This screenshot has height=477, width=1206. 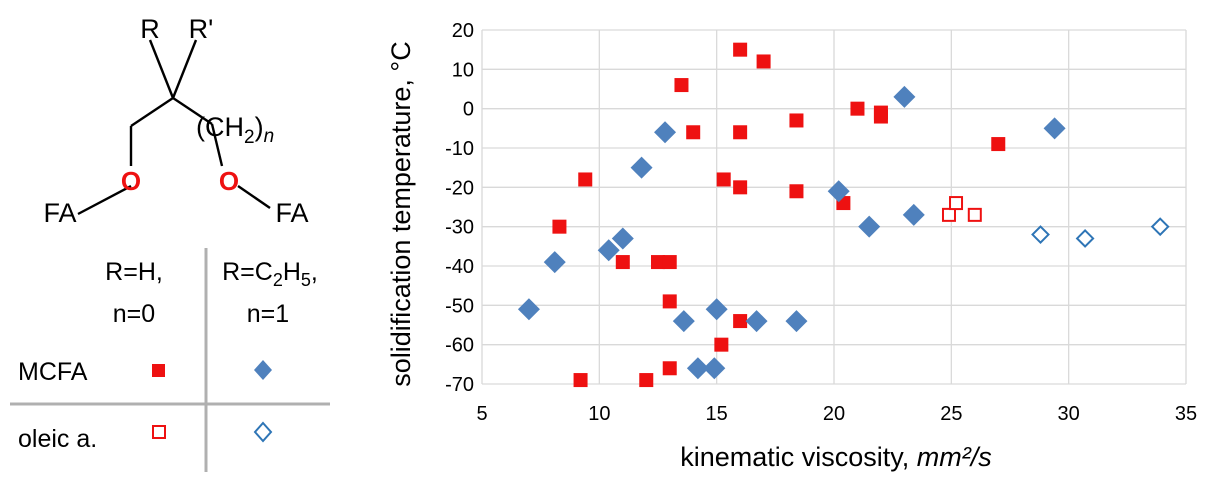 What do you see at coordinates (134, 314) in the screenshot?
I see `col1-line2: n=0` at bounding box center [134, 314].